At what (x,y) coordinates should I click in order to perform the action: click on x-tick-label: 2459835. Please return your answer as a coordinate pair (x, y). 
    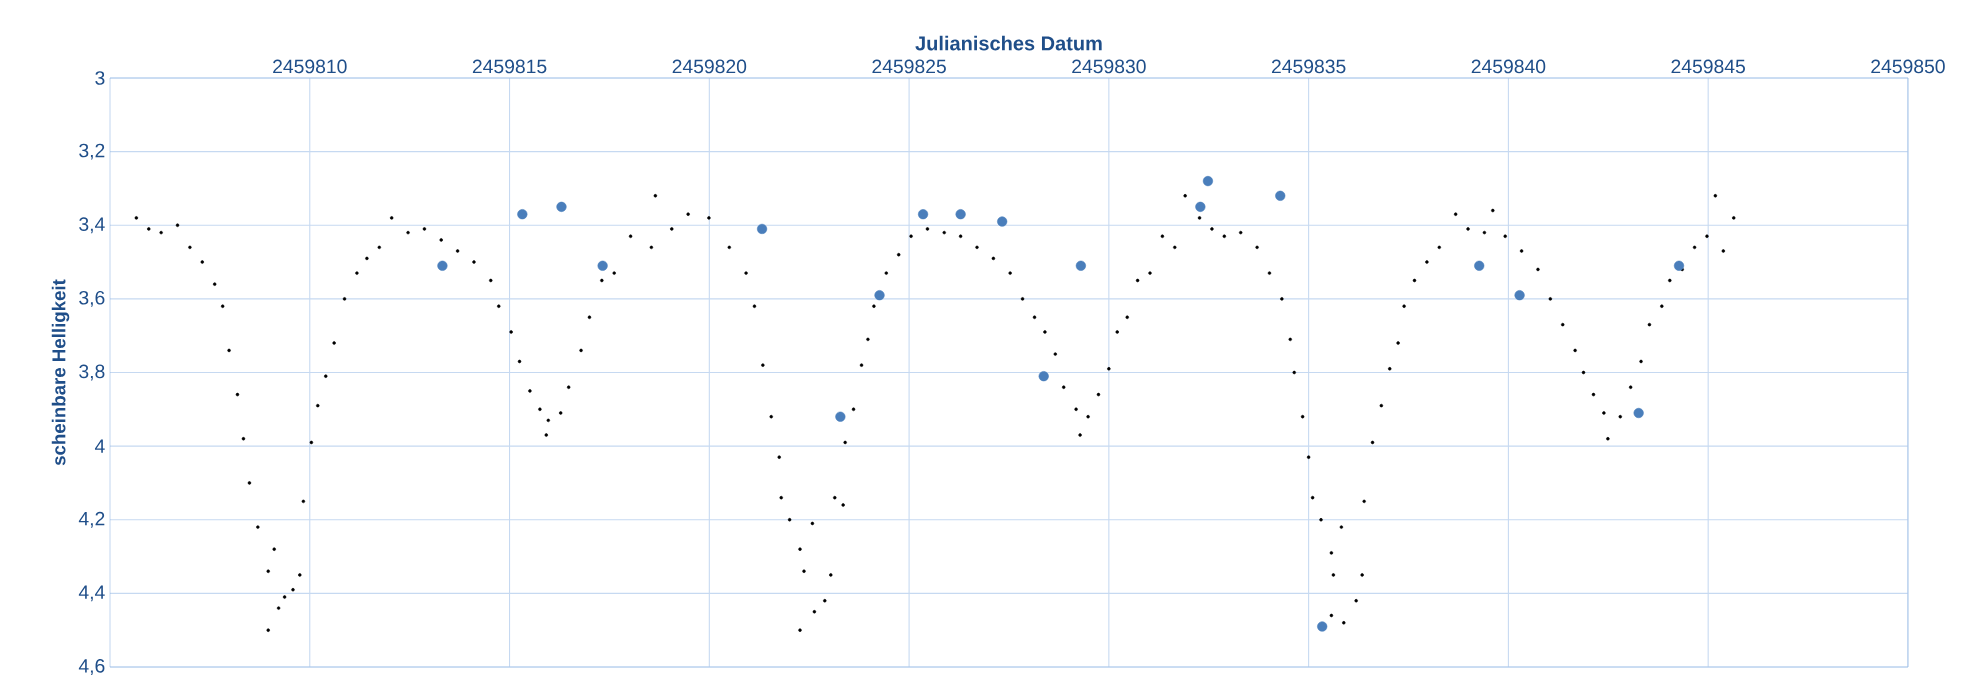
    Looking at the image, I should click on (1308, 66).